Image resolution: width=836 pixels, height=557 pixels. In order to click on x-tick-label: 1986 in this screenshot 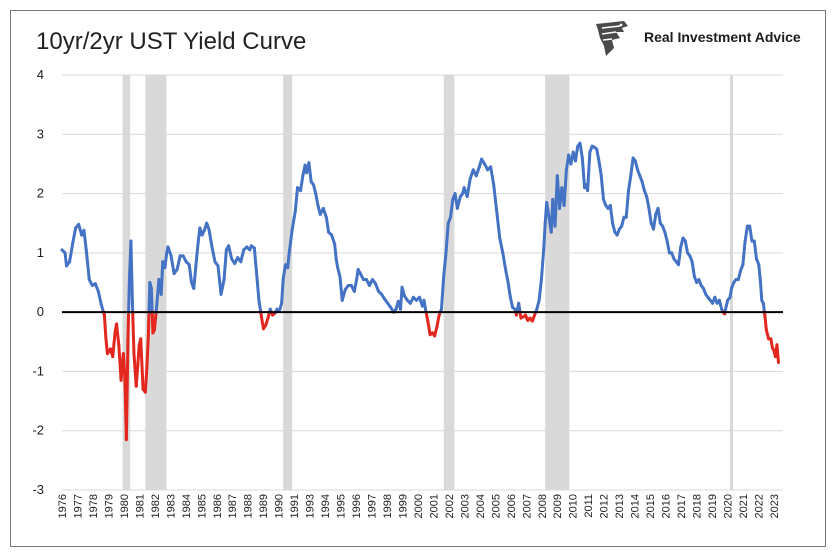, I will do `click(218, 506)`.